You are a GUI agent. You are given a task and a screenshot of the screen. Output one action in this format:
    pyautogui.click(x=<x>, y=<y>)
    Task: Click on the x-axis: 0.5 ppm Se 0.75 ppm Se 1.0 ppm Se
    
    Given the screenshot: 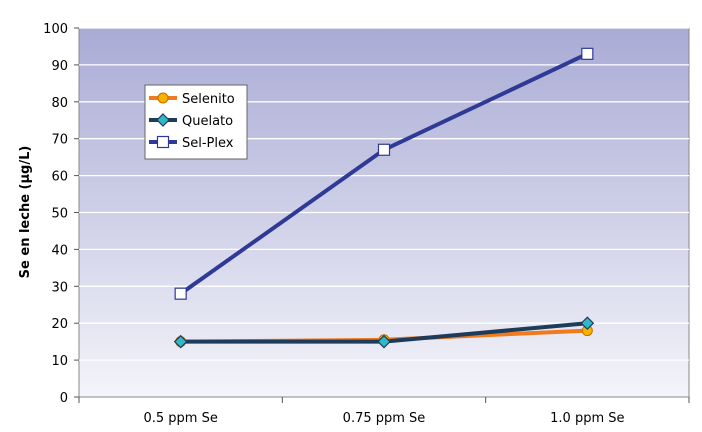 What is the action you would take?
    pyautogui.click(x=384, y=411)
    